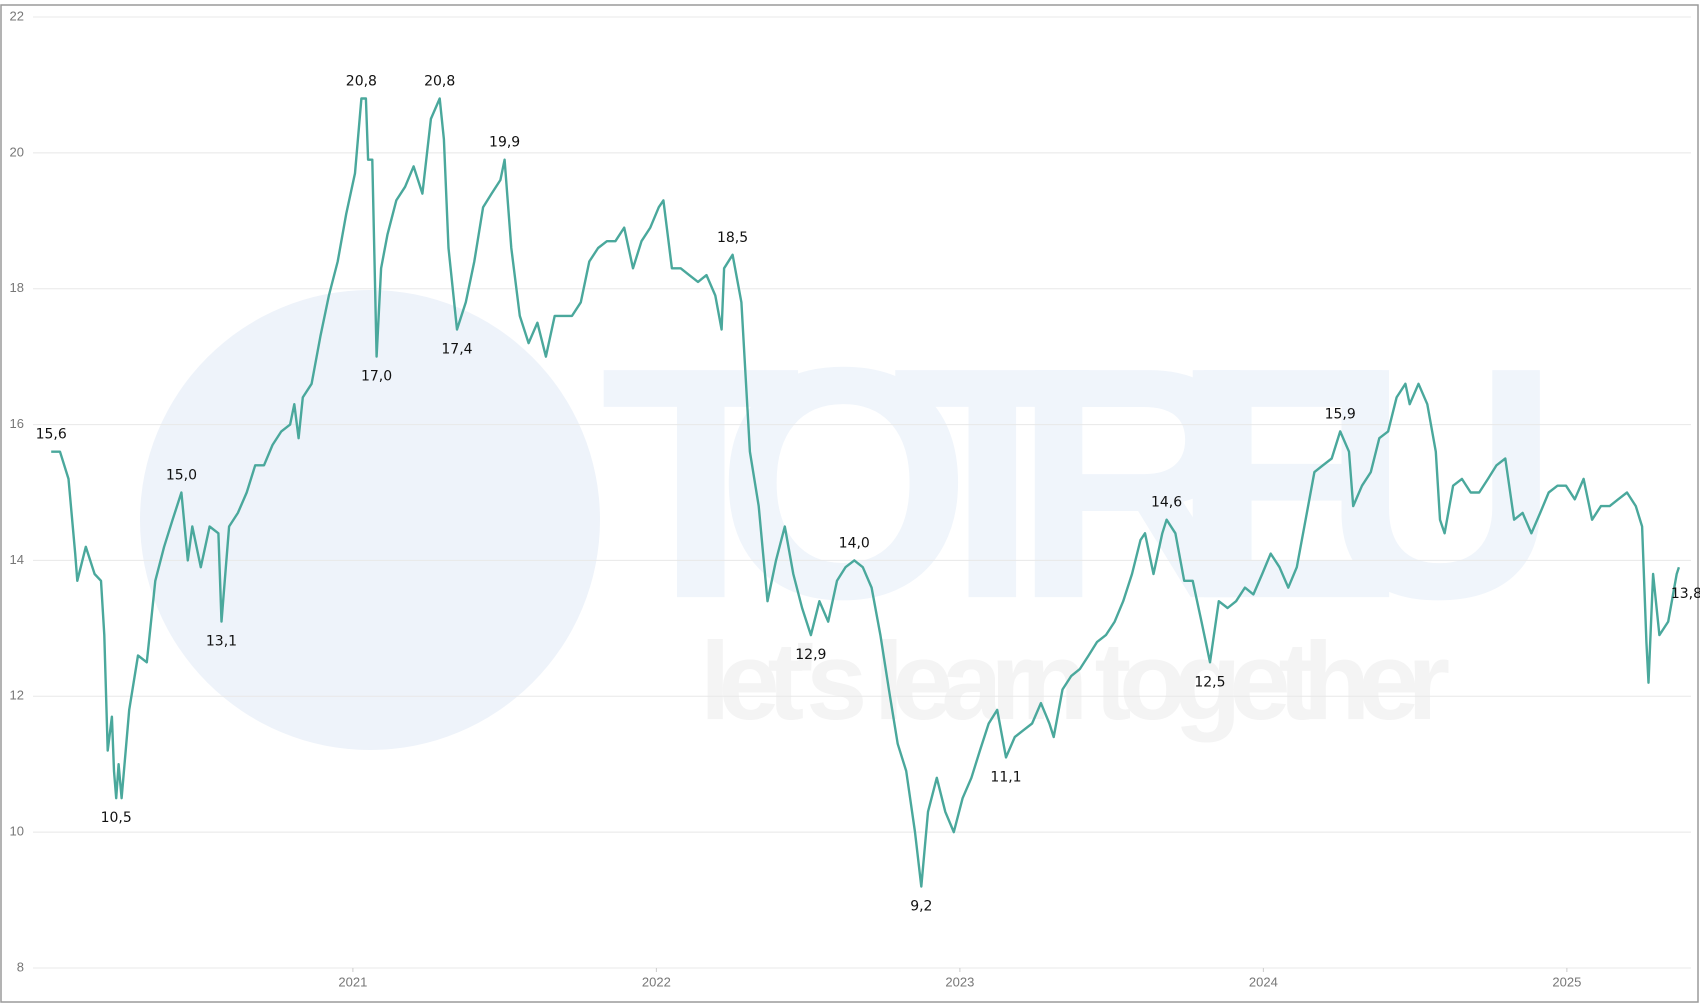  I want to click on y-tick-label: 10, so click(17, 831).